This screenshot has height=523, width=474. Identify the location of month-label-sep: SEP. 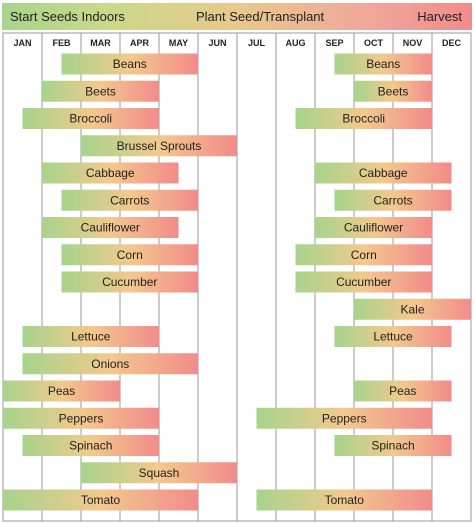
(334, 43).